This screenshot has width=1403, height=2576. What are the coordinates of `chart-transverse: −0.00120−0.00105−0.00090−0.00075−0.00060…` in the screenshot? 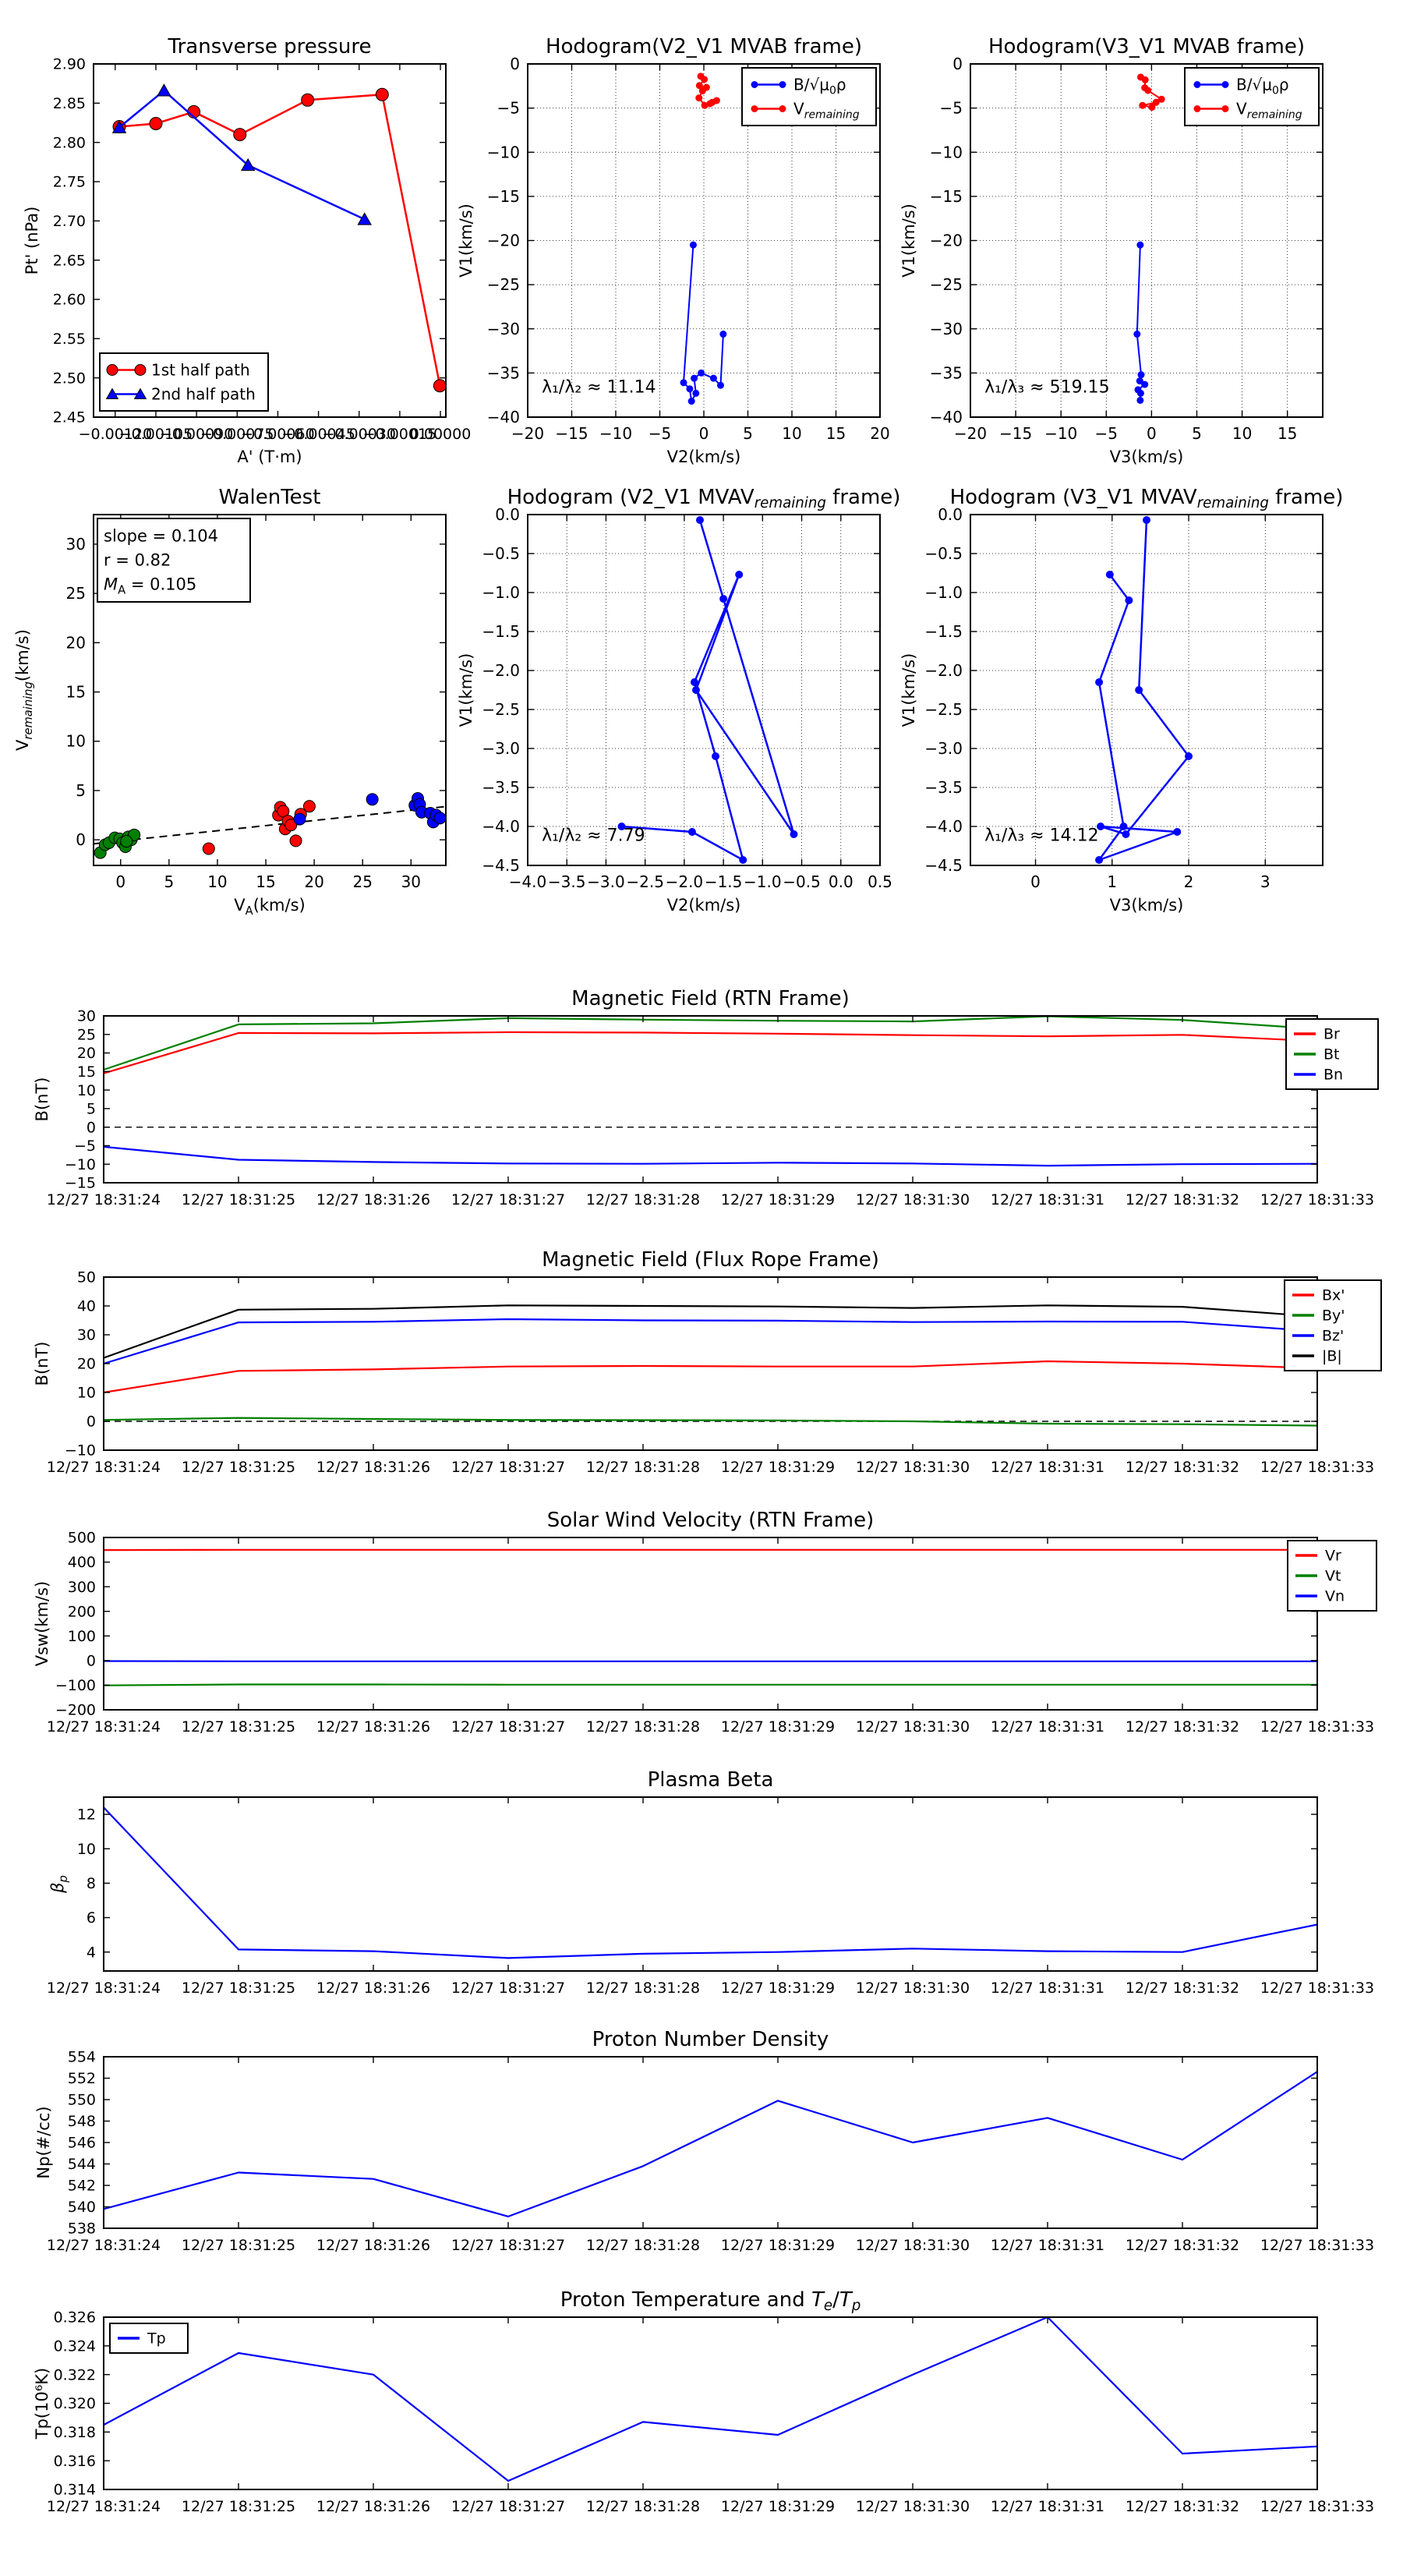 It's located at (247, 250).